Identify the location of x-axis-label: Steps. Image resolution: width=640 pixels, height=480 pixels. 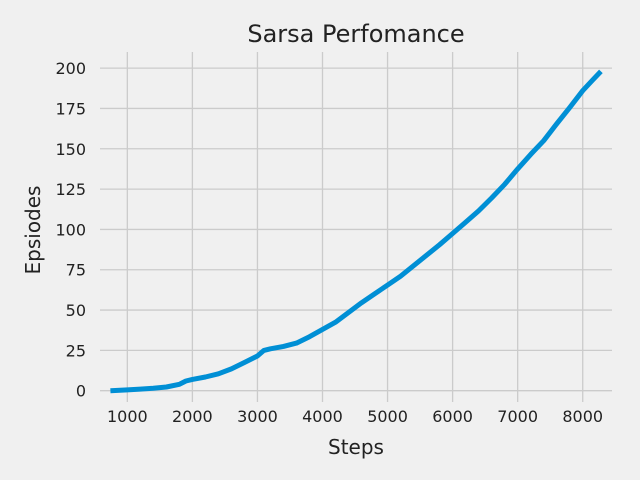
(356, 447).